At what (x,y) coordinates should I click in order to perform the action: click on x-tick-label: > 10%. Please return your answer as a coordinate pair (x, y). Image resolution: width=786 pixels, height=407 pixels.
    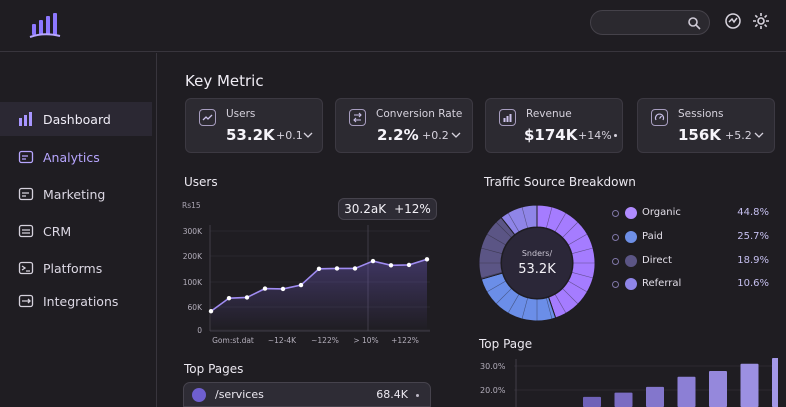
    Looking at the image, I should click on (365, 340).